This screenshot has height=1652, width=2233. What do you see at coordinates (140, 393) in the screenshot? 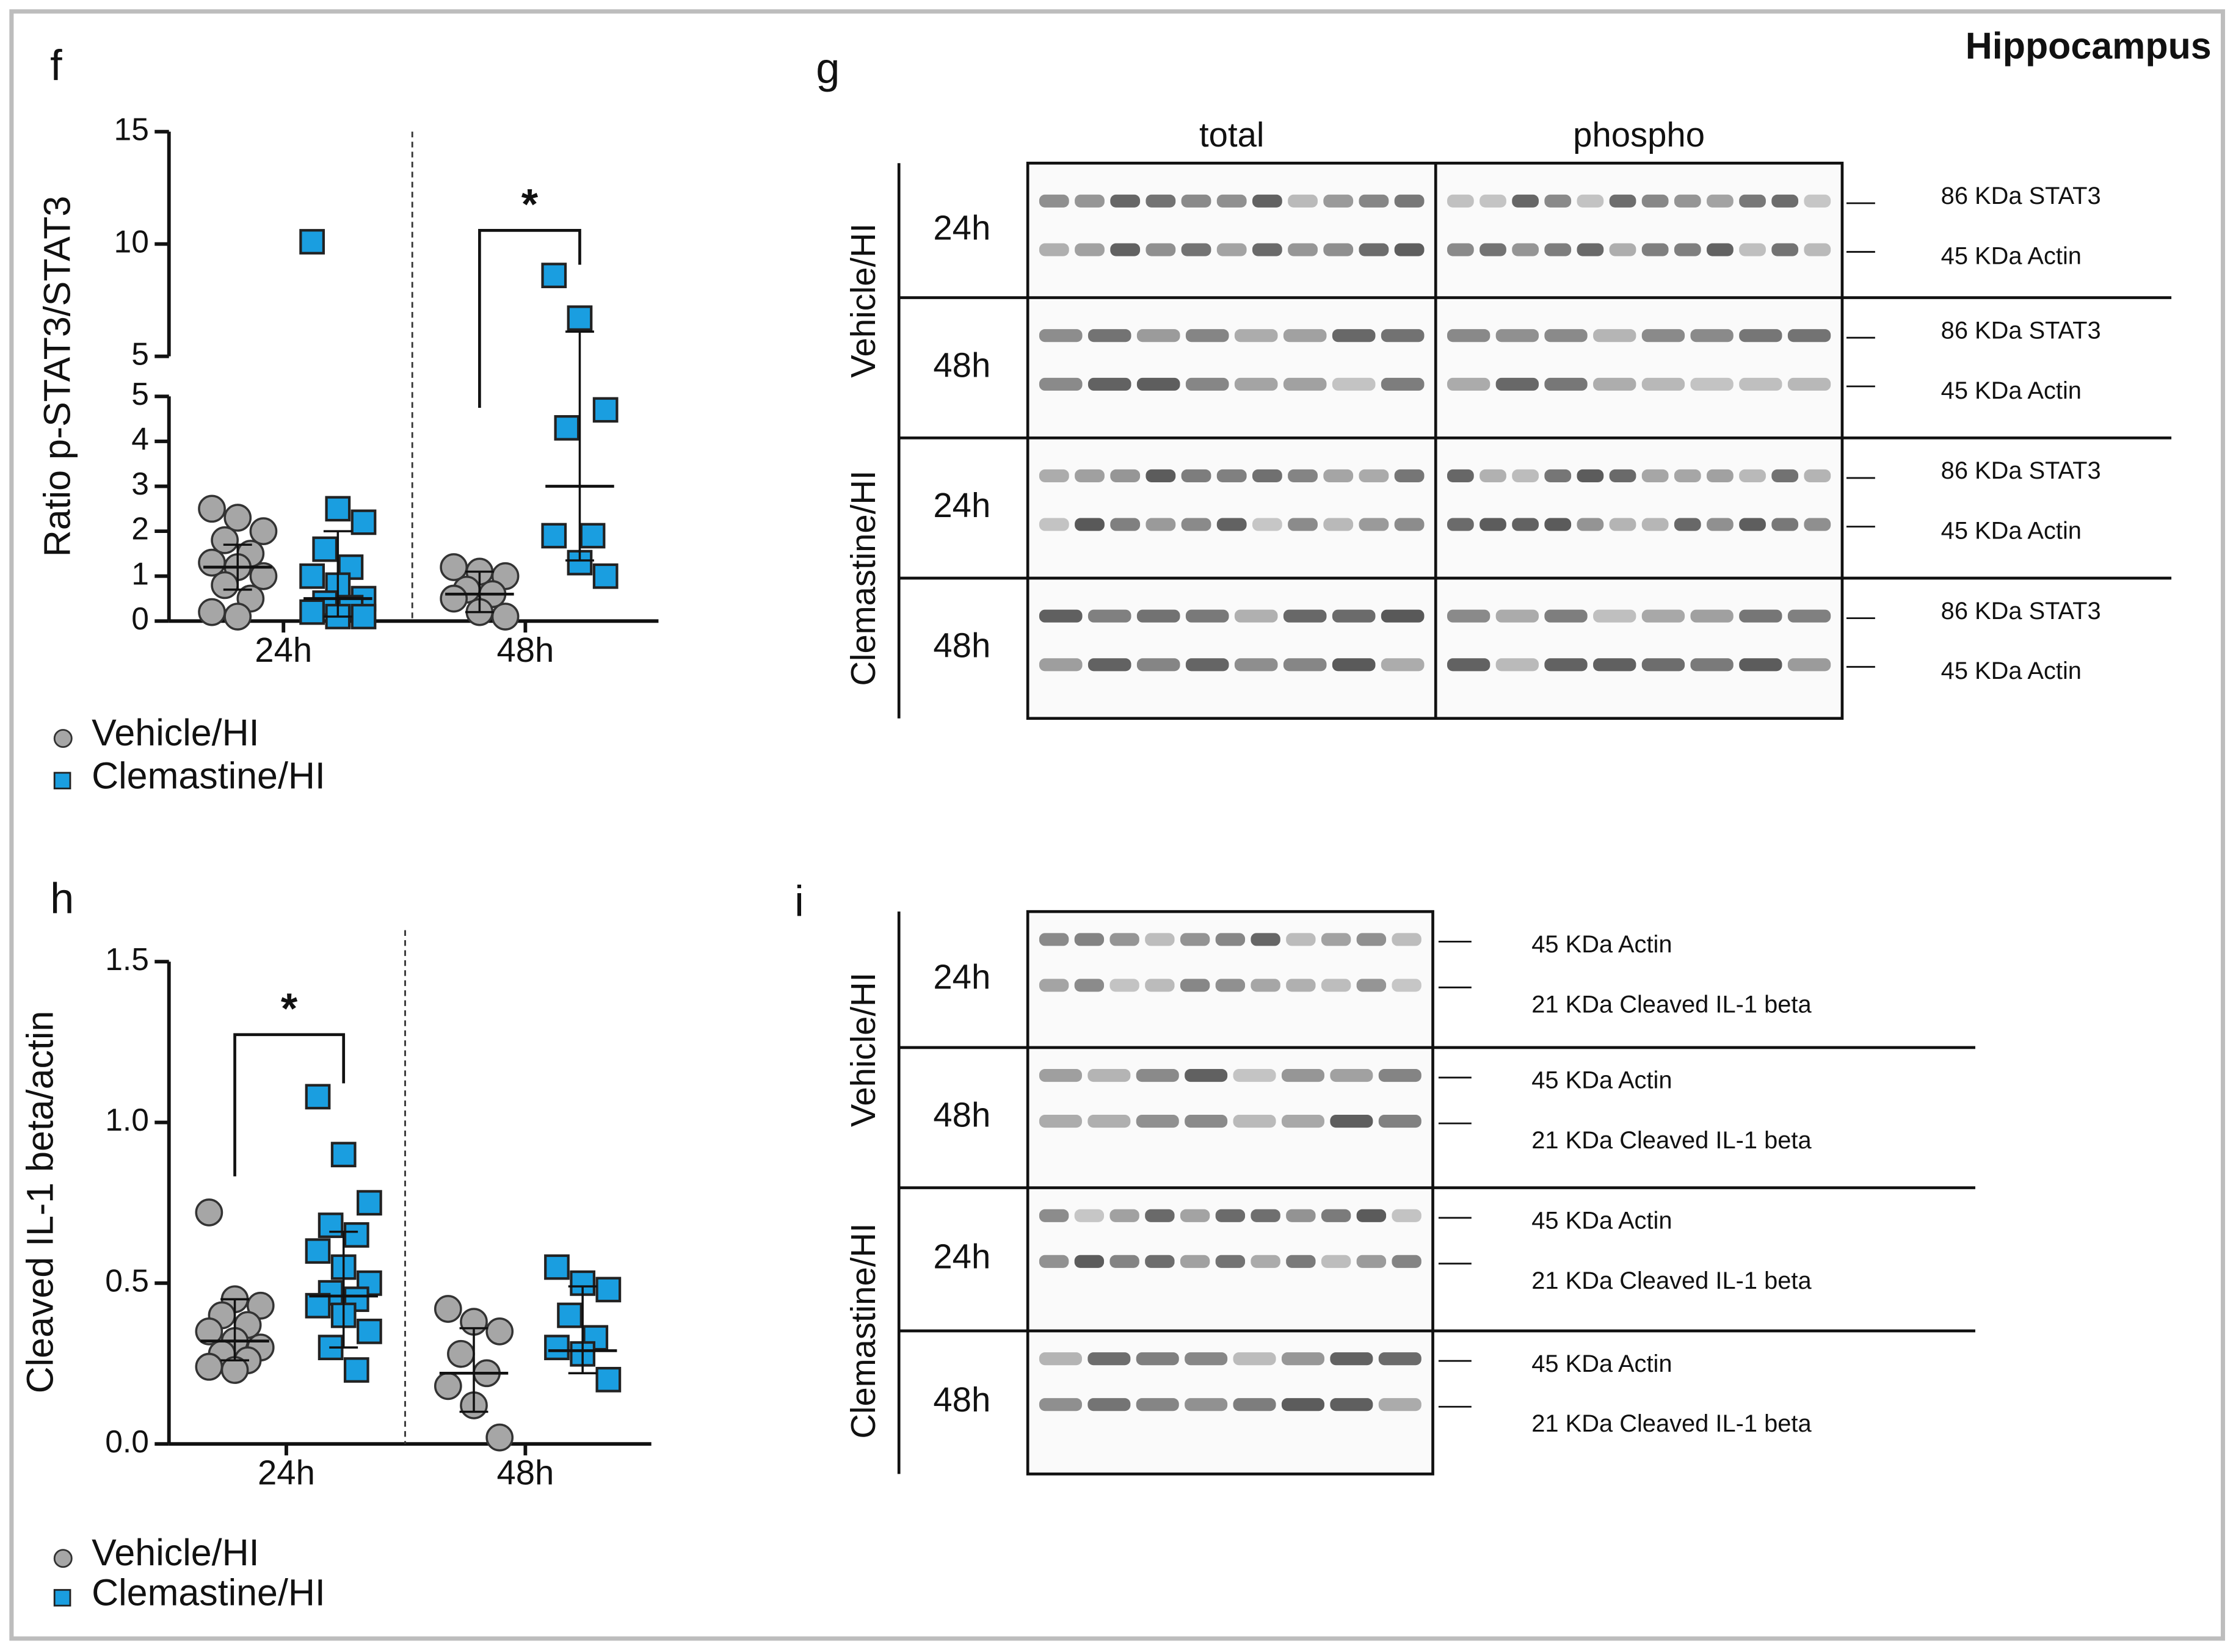
I see `y-tick-label: 5` at bounding box center [140, 393].